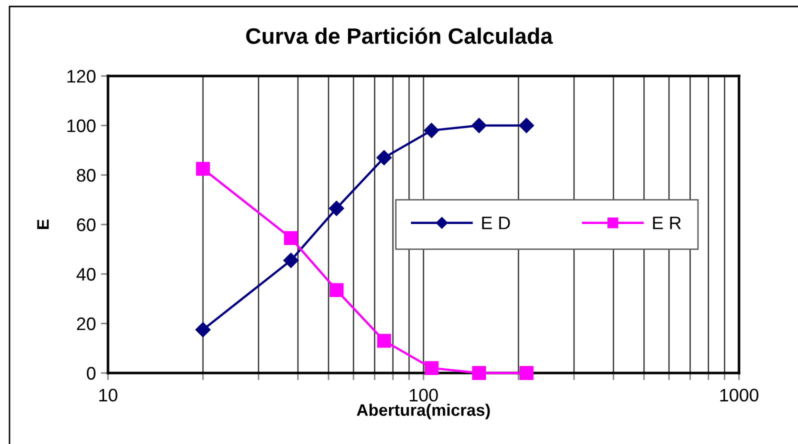  Describe the element at coordinates (423, 412) in the screenshot. I see `x-axis-title: Abertura(micras)` at that location.